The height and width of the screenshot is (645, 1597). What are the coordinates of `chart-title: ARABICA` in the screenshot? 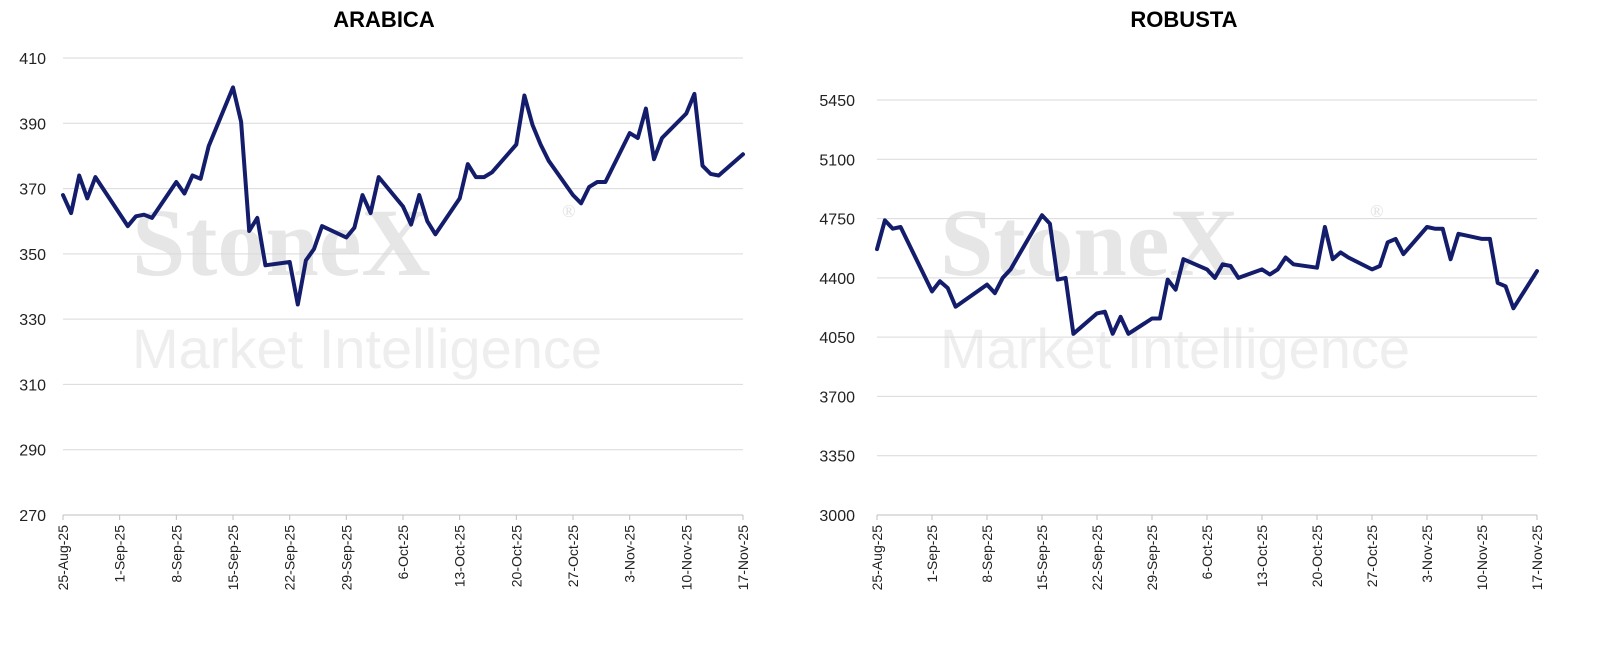 It's located at (384, 19).